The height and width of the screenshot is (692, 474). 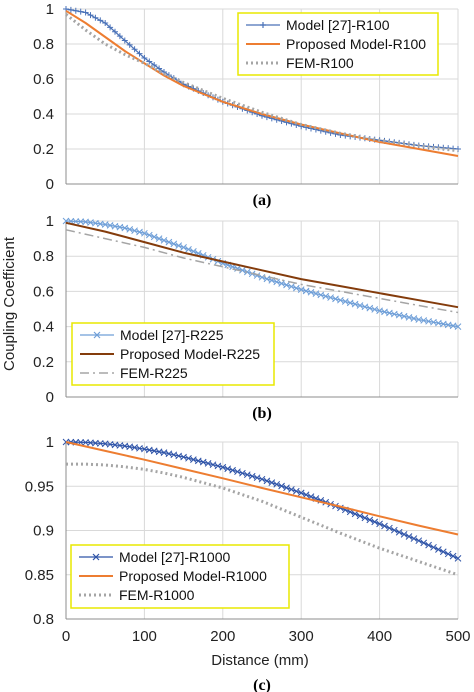 I want to click on y-tick-label: 0.95, so click(x=39, y=486).